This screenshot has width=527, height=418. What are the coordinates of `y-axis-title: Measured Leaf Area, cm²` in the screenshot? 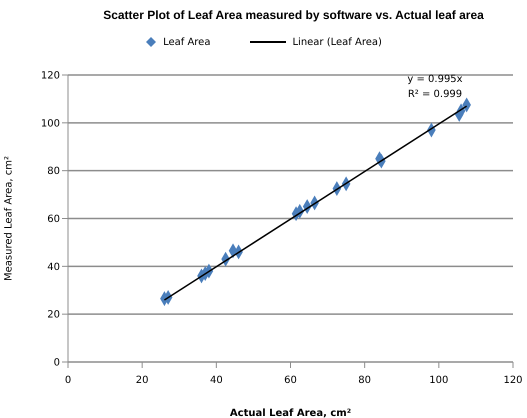 It's located at (9, 219).